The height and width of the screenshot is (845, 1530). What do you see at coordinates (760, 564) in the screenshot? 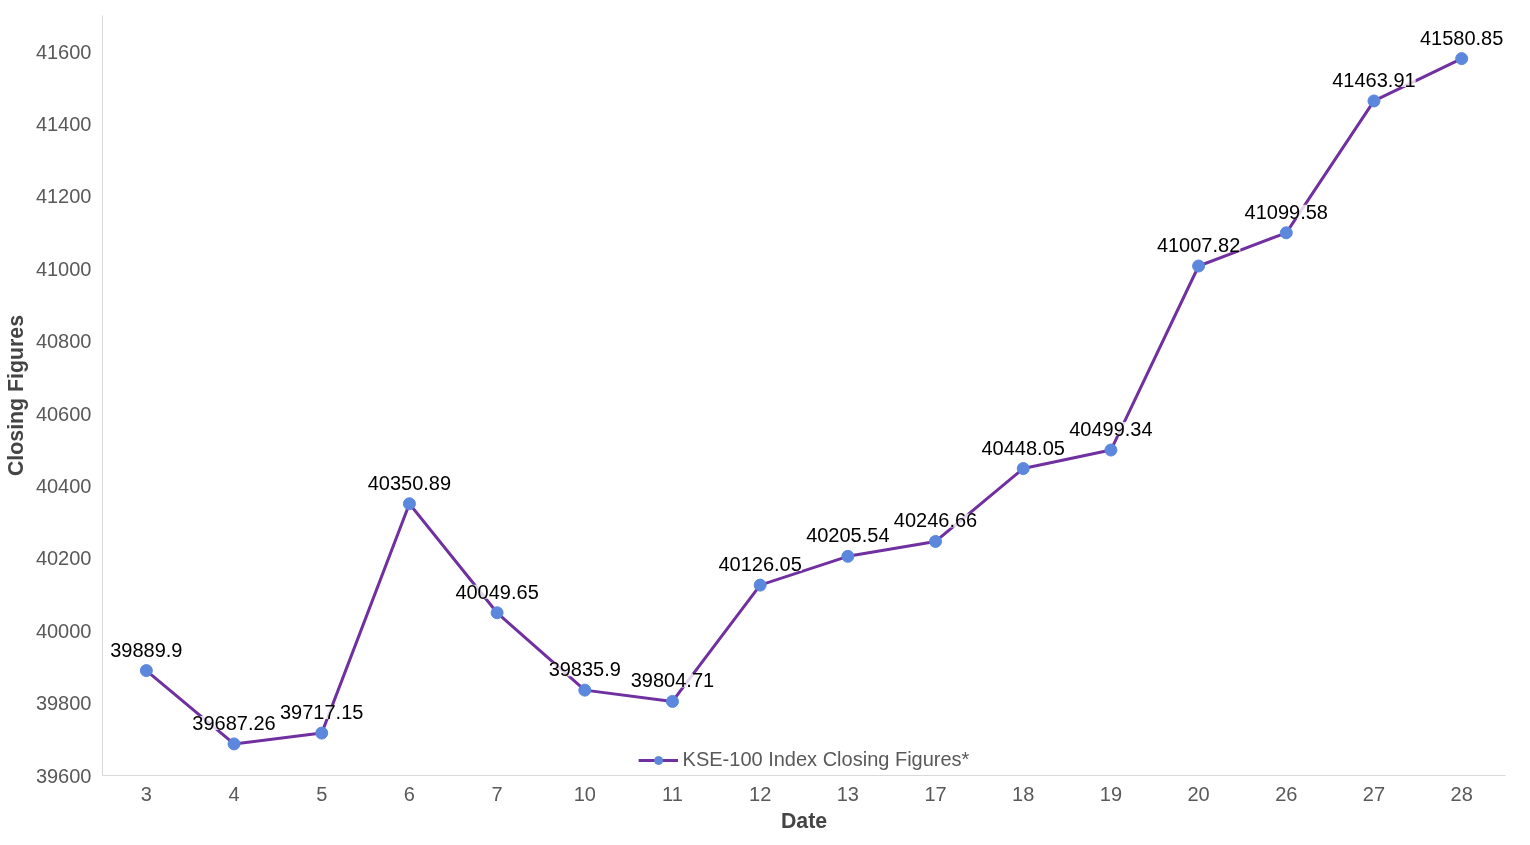
I see `data-label: 40126.05` at bounding box center [760, 564].